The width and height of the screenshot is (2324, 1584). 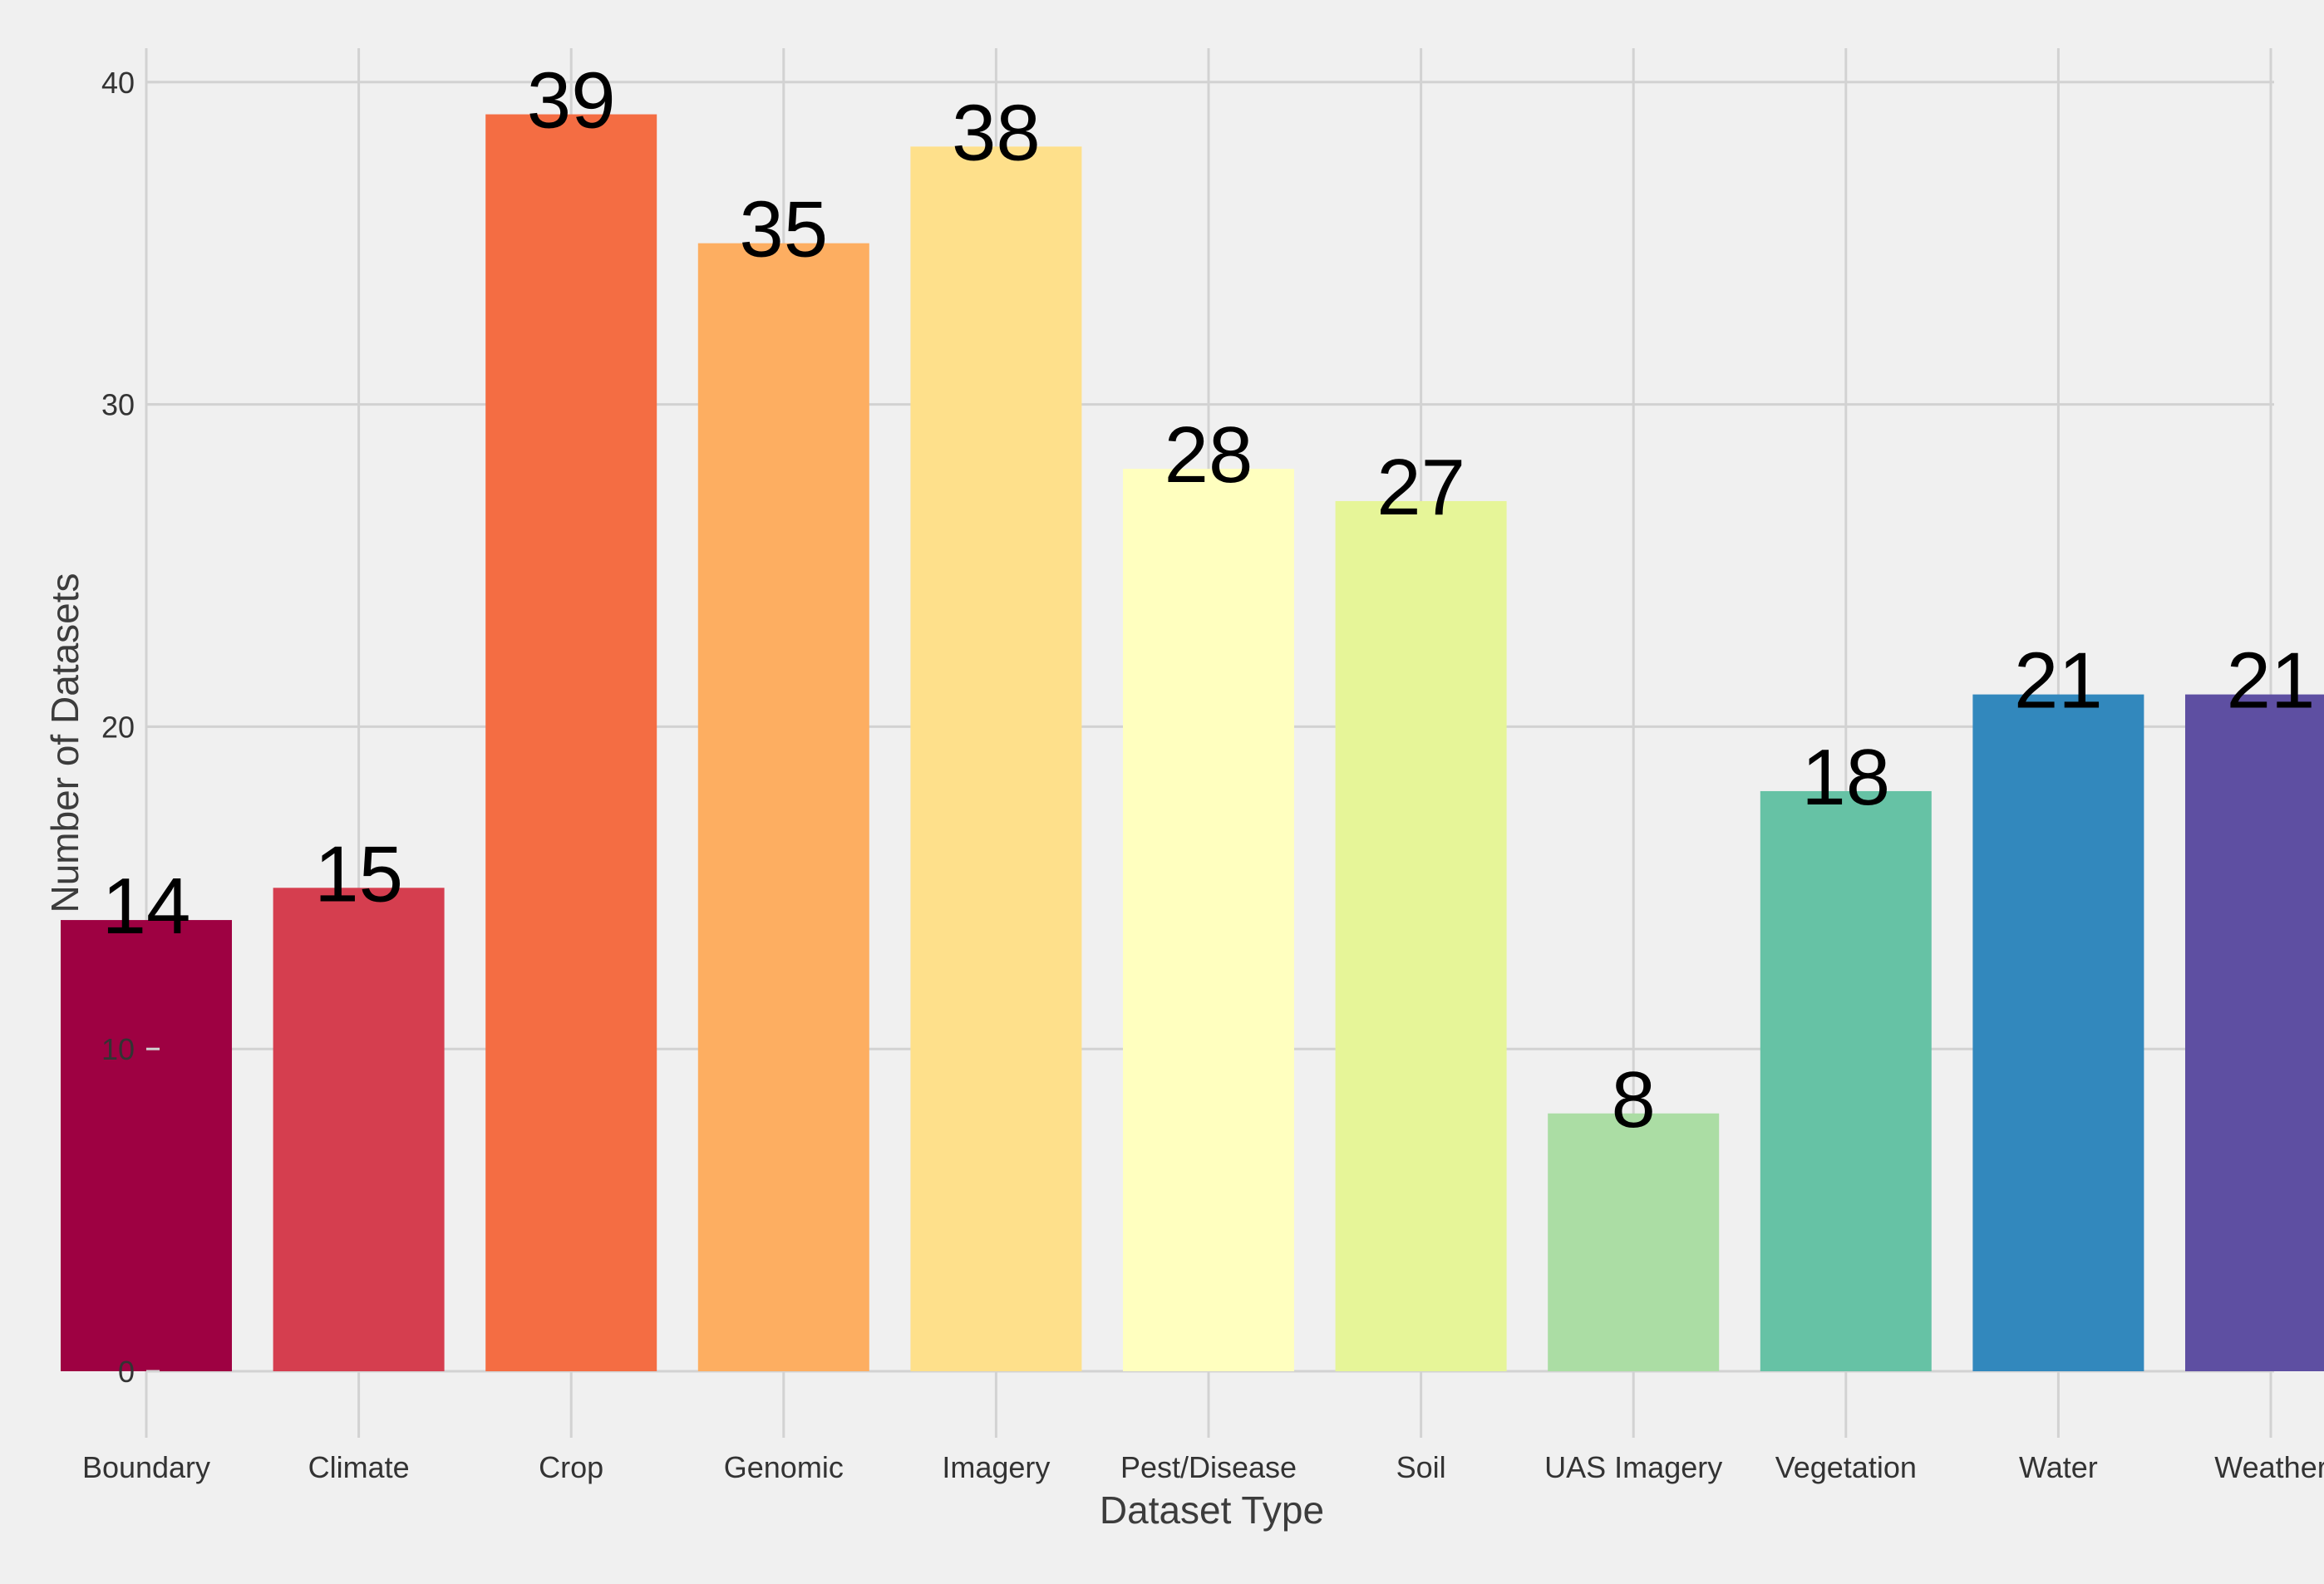 I want to click on bar-value-label: 27, so click(x=1420, y=487).